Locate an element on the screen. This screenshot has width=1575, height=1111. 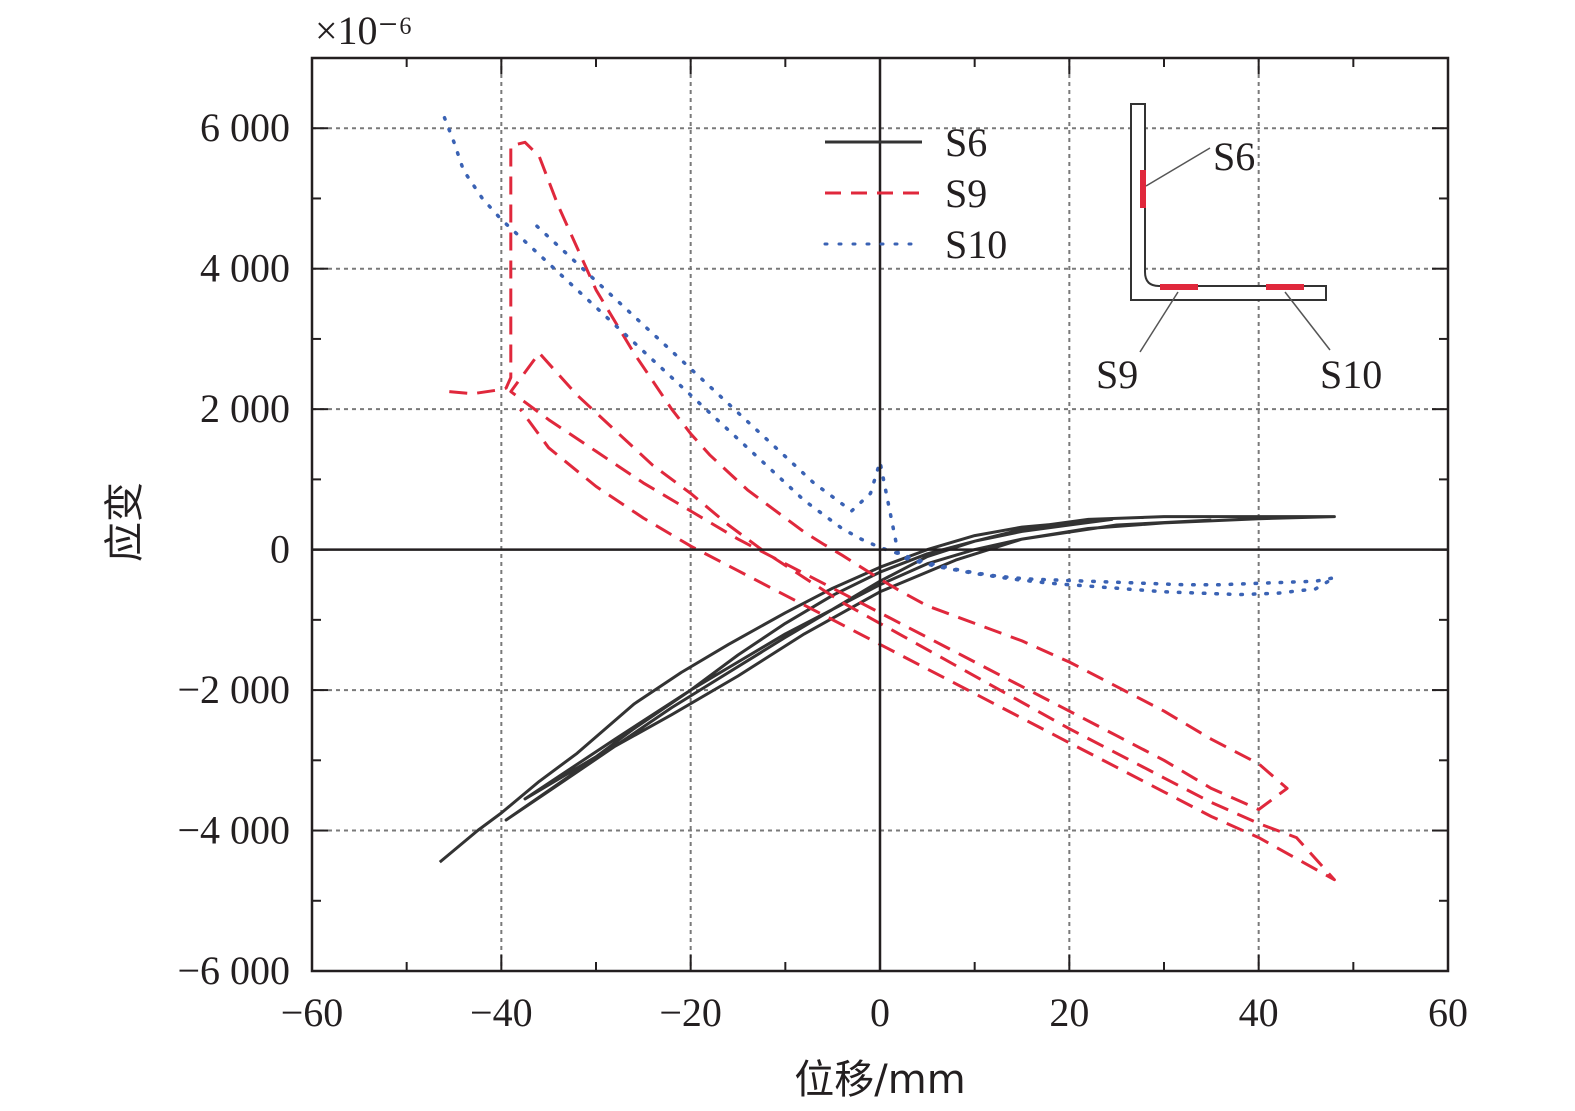
x-tick-label: 0 is located at coordinates (880, 1012).